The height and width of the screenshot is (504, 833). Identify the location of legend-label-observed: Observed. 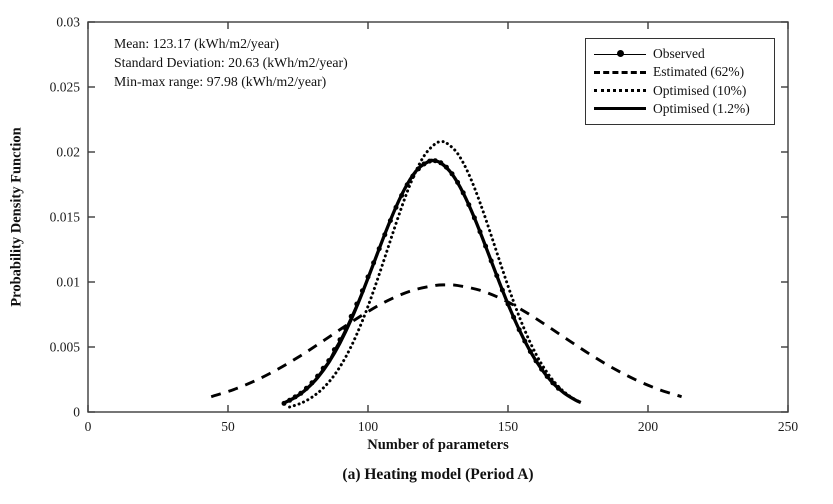
(679, 54).